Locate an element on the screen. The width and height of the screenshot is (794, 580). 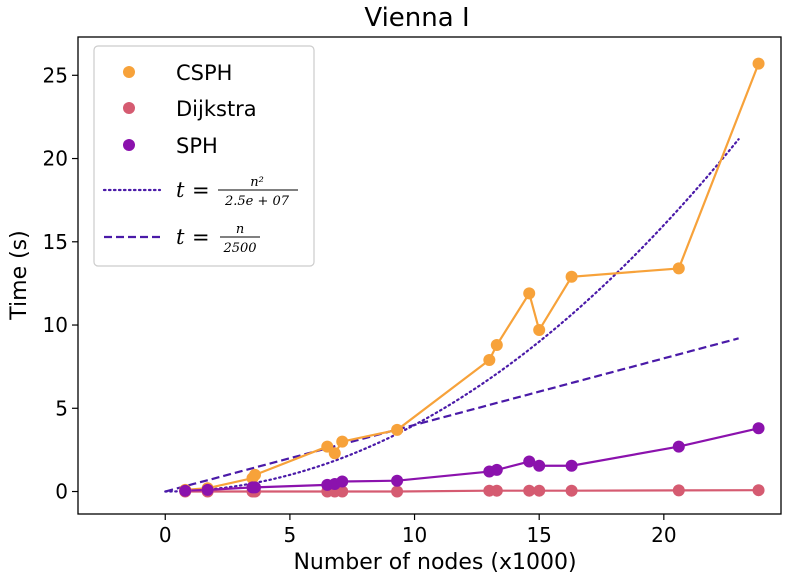
y-axis-label: Time (s) is located at coordinates (19, 275).